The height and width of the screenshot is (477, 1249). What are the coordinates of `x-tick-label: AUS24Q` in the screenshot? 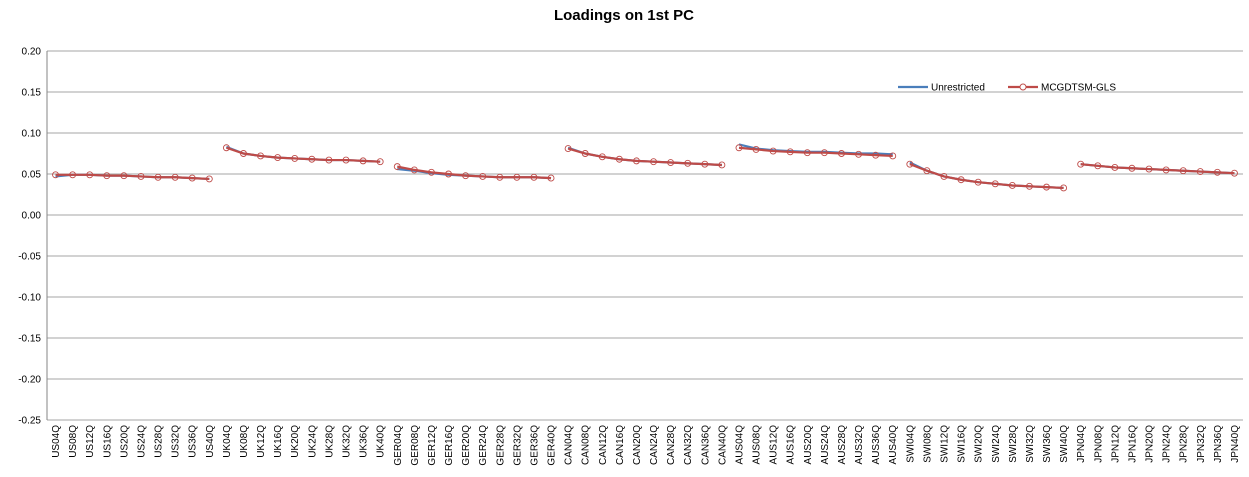 It's located at (825, 445).